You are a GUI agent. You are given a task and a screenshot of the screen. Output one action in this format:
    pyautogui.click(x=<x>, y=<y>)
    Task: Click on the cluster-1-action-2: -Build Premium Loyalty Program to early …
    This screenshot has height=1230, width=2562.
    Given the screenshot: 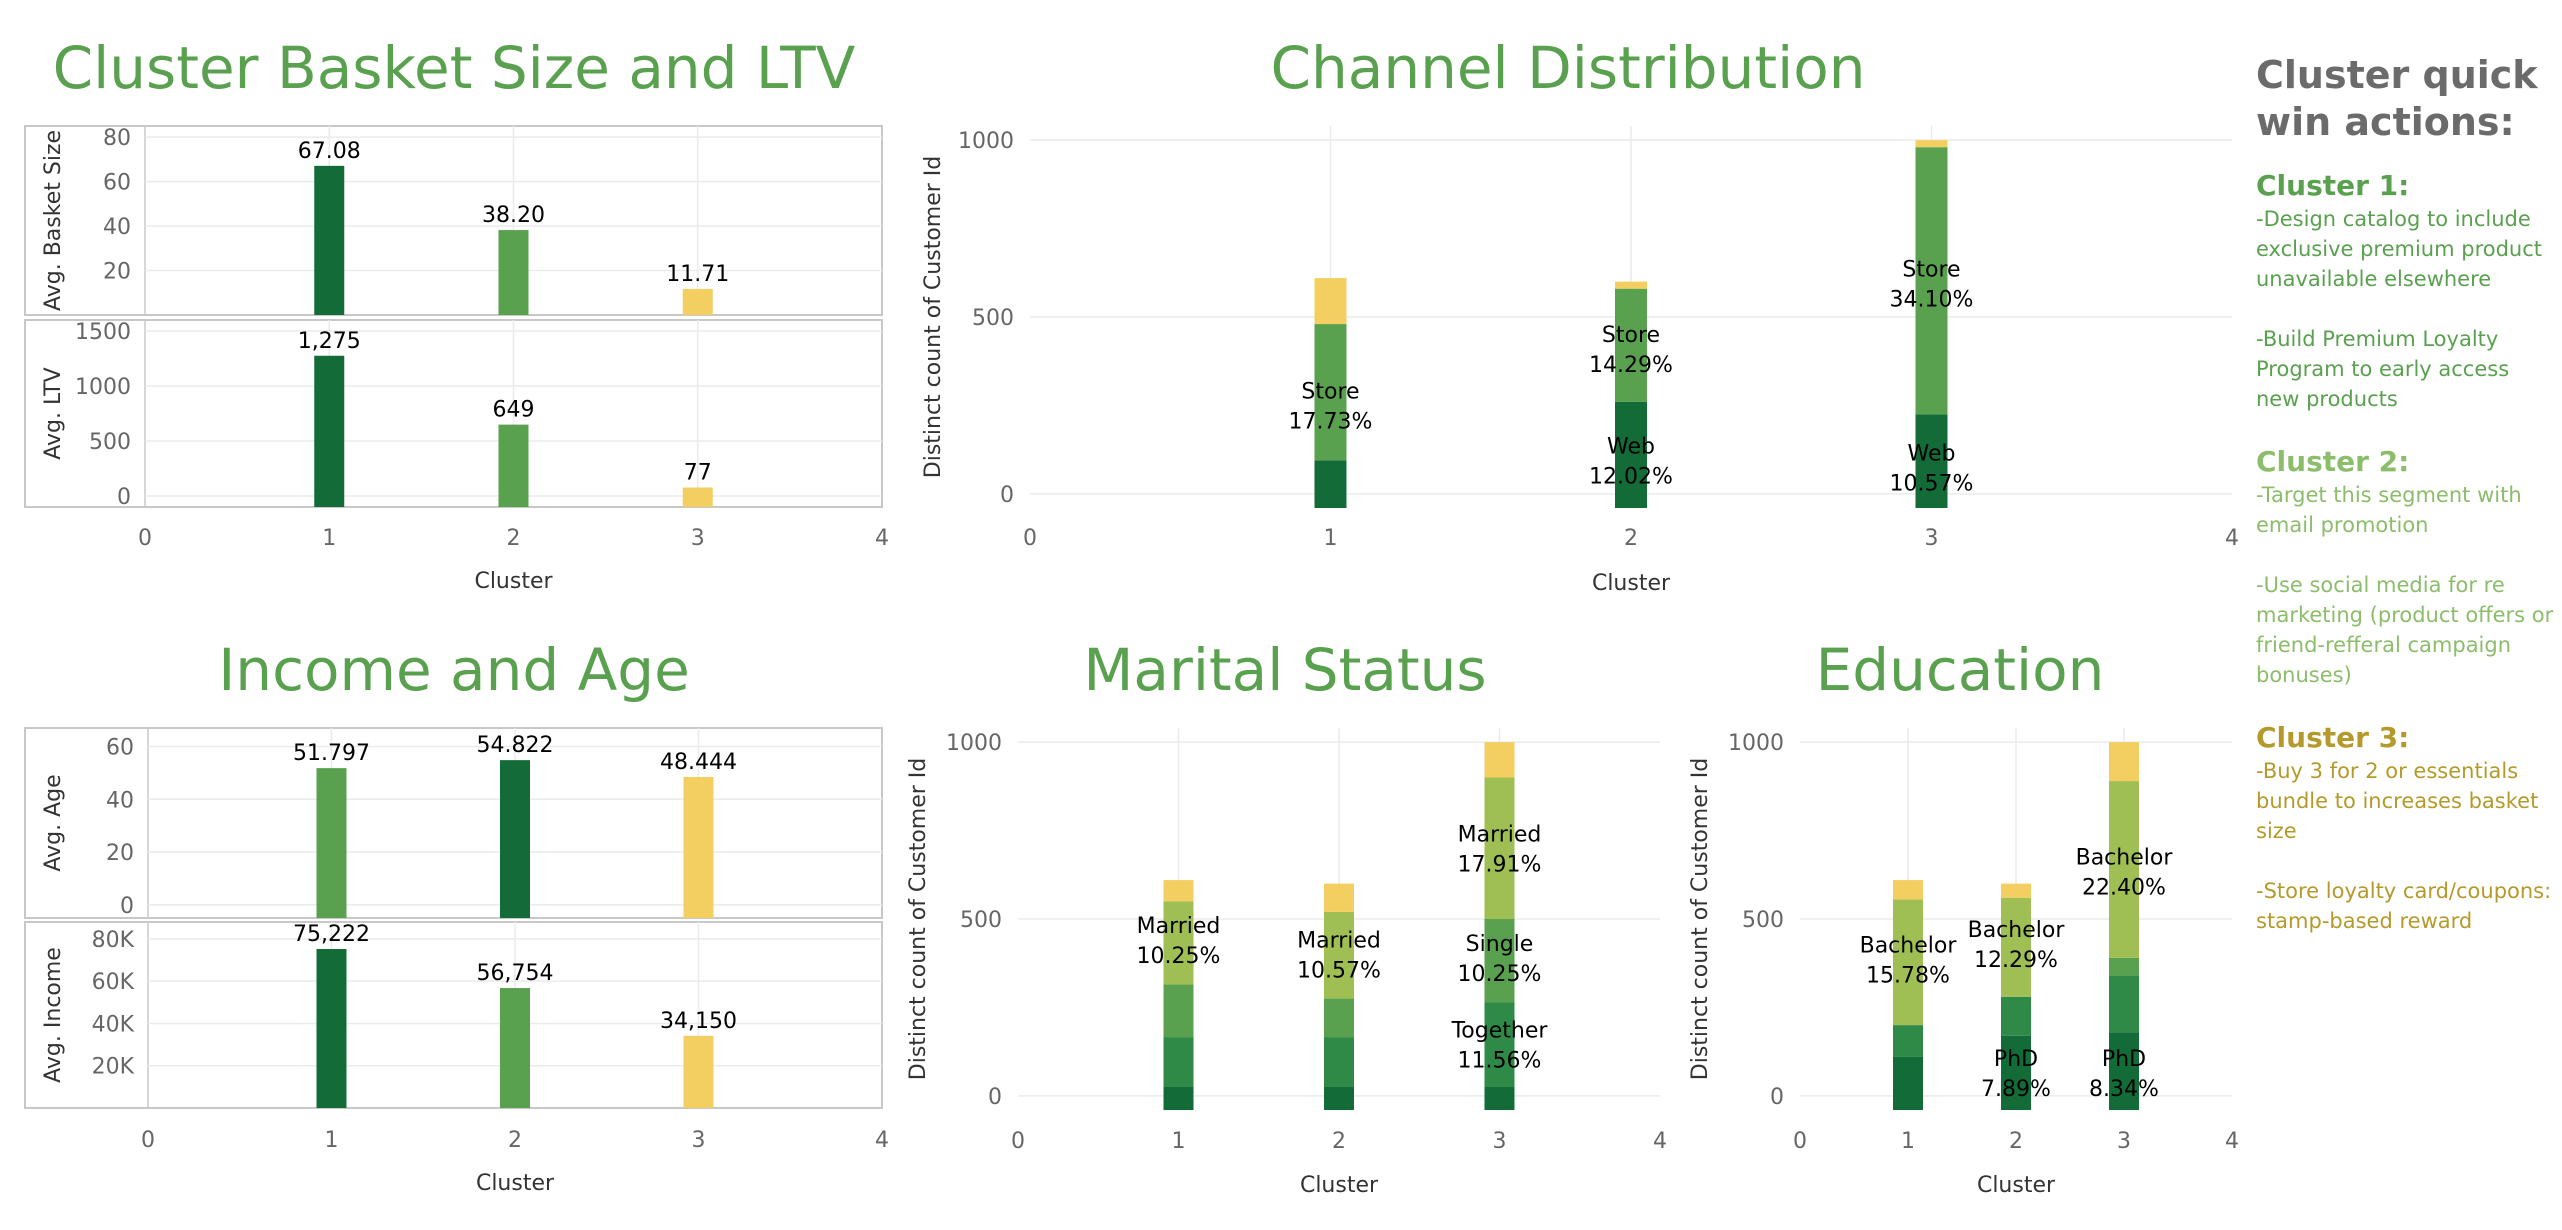 What is the action you would take?
    pyautogui.click(x=2383, y=369)
    